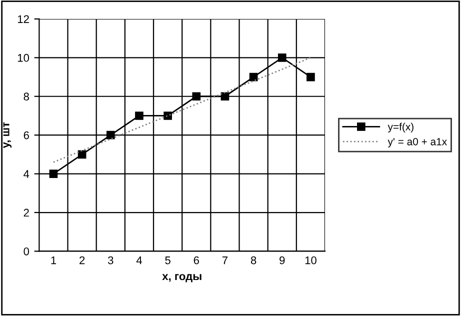 The image size is (461, 316). I want to click on x-tick-label: 7, so click(225, 260).